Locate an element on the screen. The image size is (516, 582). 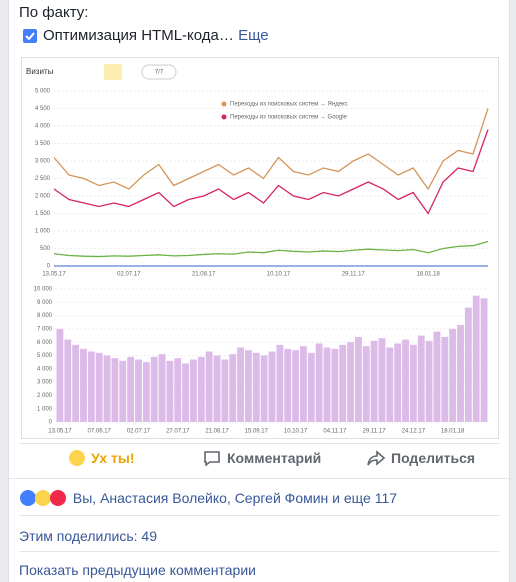
y-tick-label: 4 500 is located at coordinates (43, 109).